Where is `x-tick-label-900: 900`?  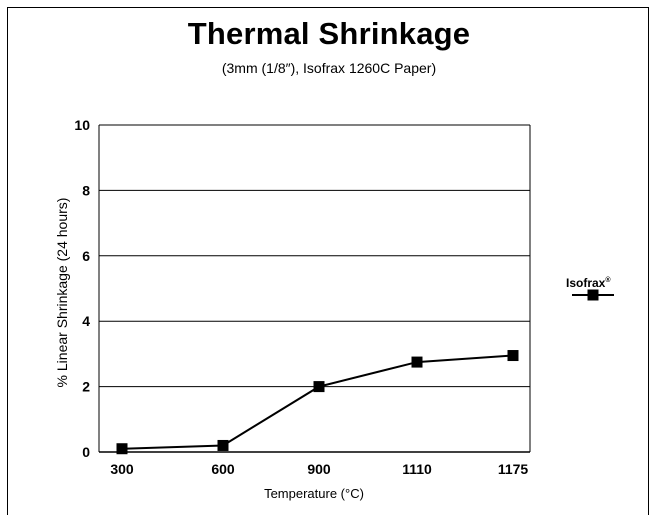
x-tick-label-900: 900 is located at coordinates (319, 469).